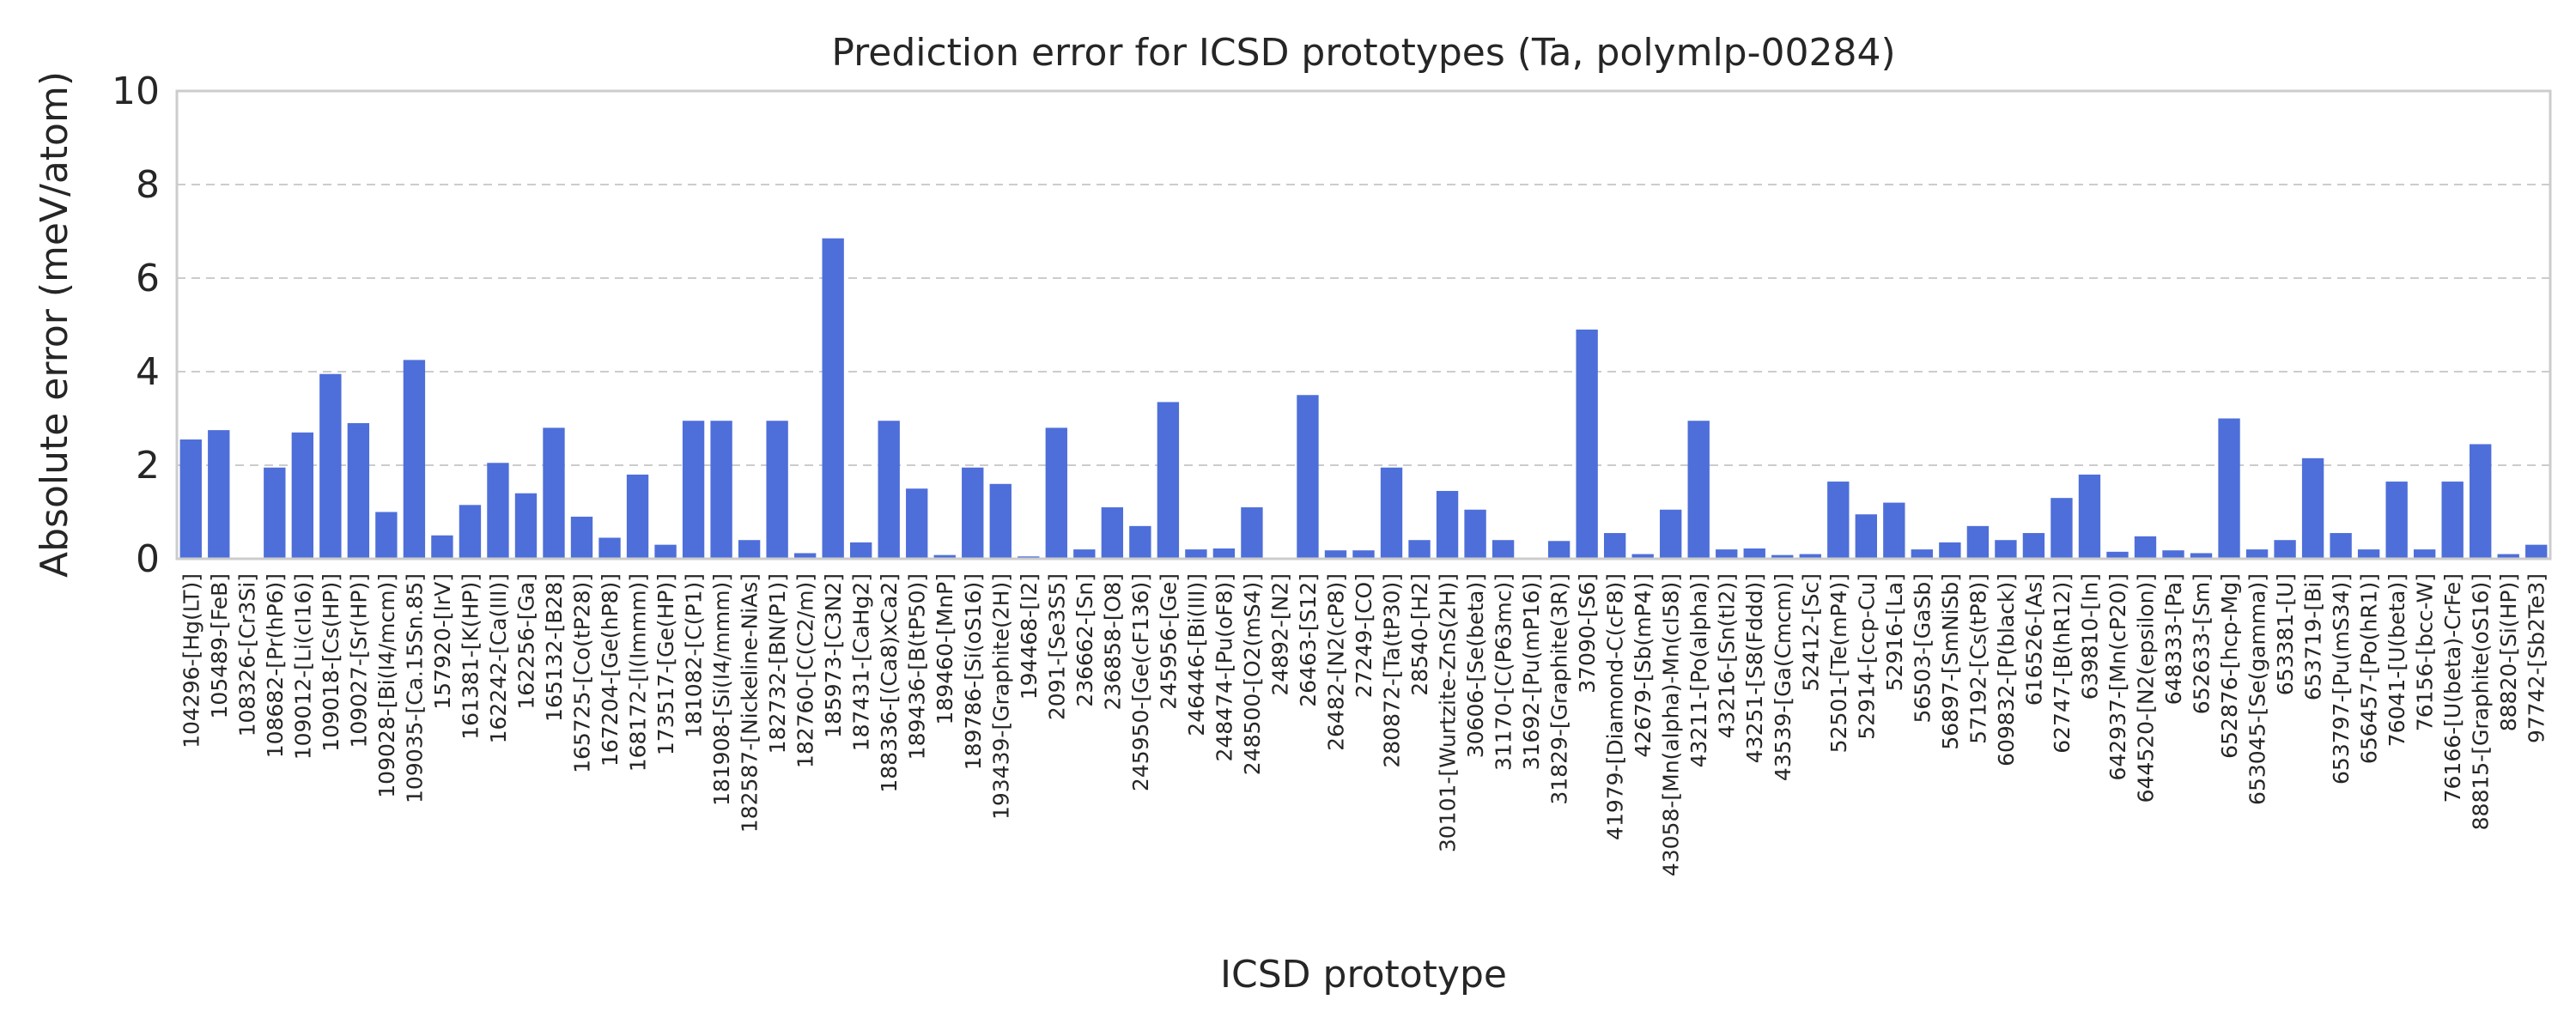 This screenshot has height=1030, width=2576. What do you see at coordinates (525, 641) in the screenshot?
I see `x-tick-label: 162256-[Ga]` at bounding box center [525, 641].